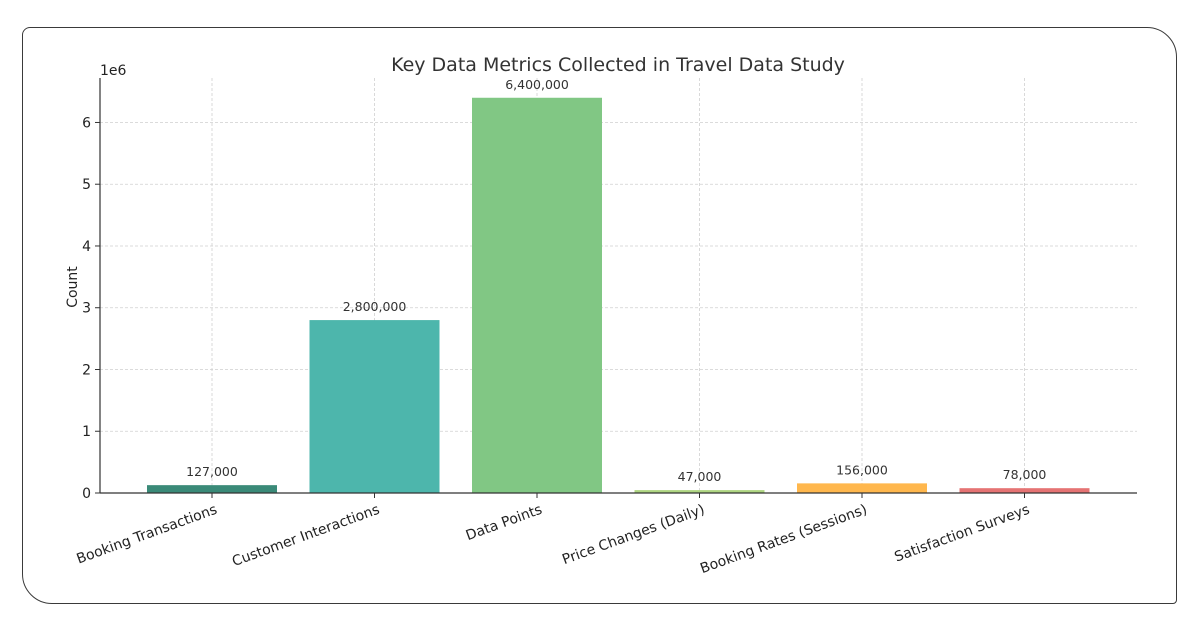  I want to click on bar-value-label: 156,000, so click(862, 469).